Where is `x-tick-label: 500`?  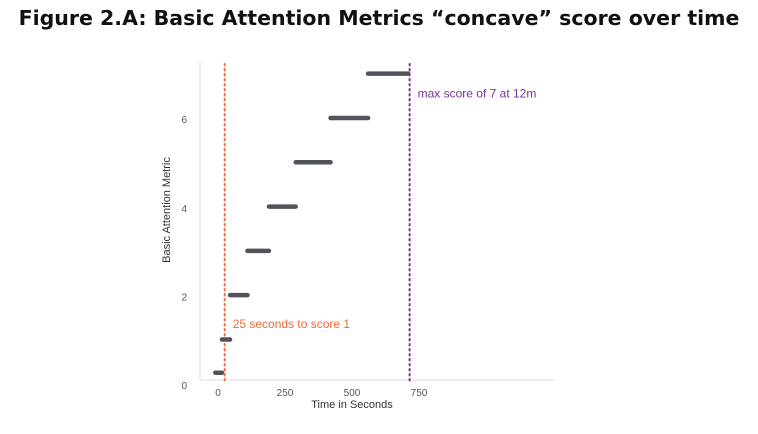 x-tick-label: 500 is located at coordinates (352, 393).